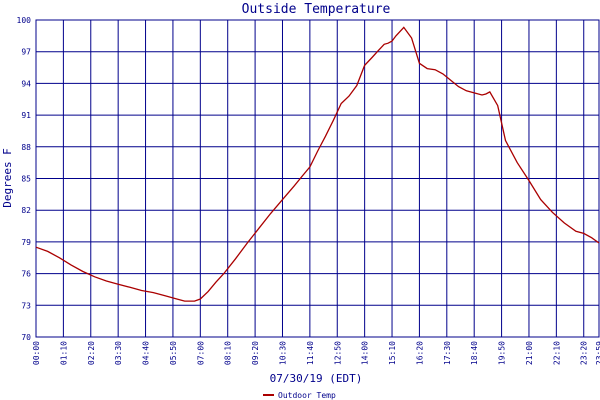  What do you see at coordinates (529, 353) in the screenshot?
I see `x-tick-label: 21:00` at bounding box center [529, 353].